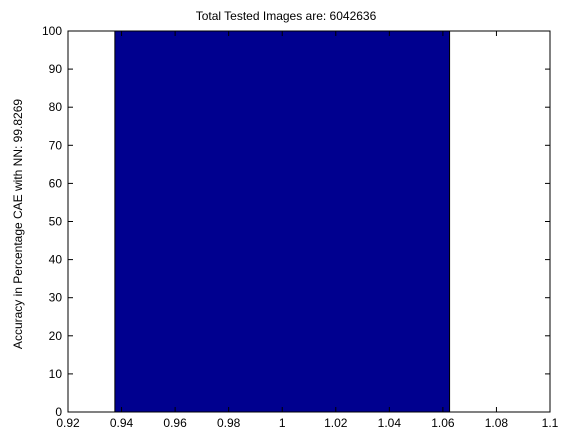 This screenshot has width=565, height=438. I want to click on x-tick-label: 1.06, so click(443, 423).